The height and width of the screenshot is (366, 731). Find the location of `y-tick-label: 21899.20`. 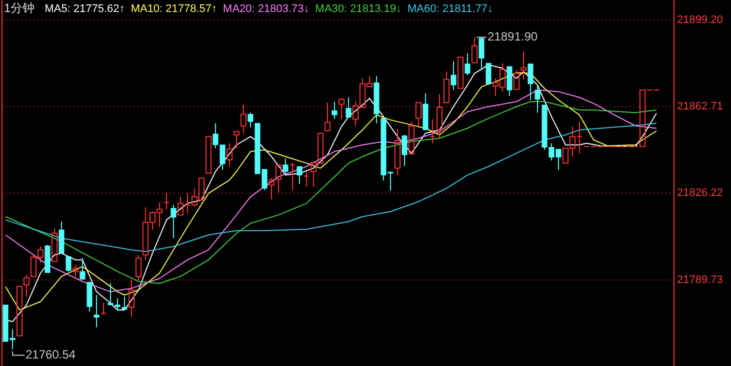

y-tick-label: 21899.20 is located at coordinates (700, 20).